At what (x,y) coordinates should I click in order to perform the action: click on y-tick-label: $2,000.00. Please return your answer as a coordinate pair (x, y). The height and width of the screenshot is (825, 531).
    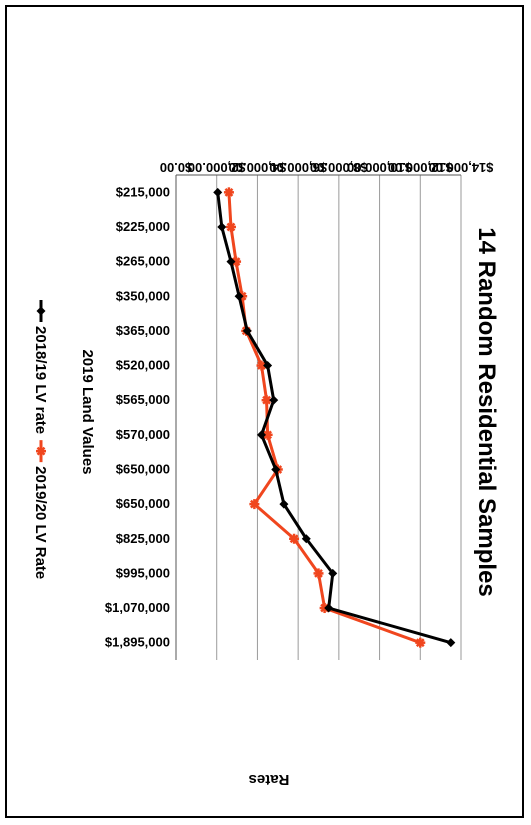
    Looking at the image, I should click on (217, 167).